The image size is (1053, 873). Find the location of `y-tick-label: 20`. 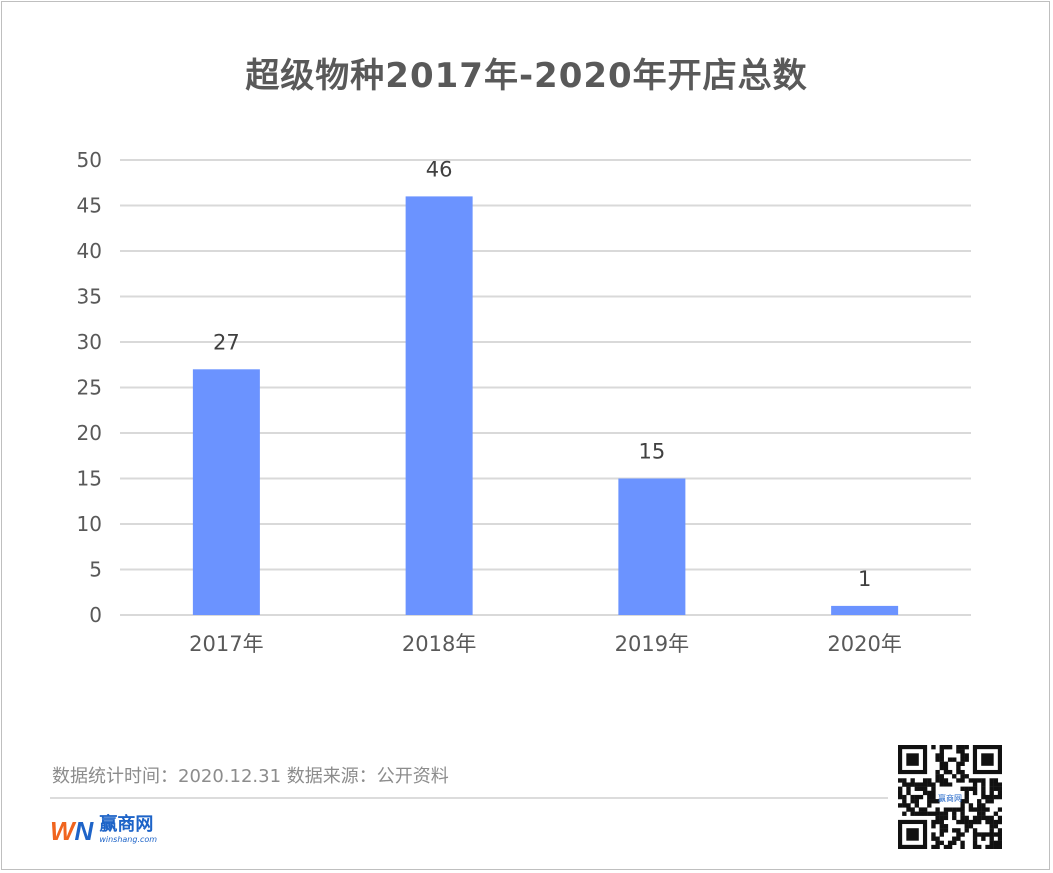

y-tick-label: 20 is located at coordinates (89, 433).